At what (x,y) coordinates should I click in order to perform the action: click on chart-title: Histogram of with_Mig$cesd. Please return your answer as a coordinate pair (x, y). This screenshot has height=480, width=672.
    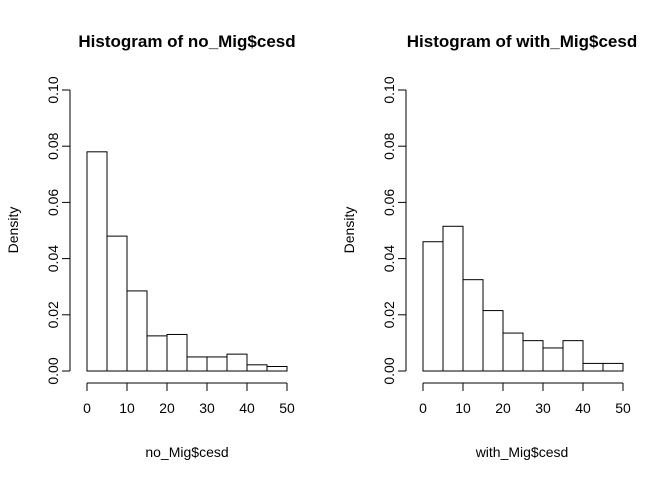
    Looking at the image, I should click on (522, 41).